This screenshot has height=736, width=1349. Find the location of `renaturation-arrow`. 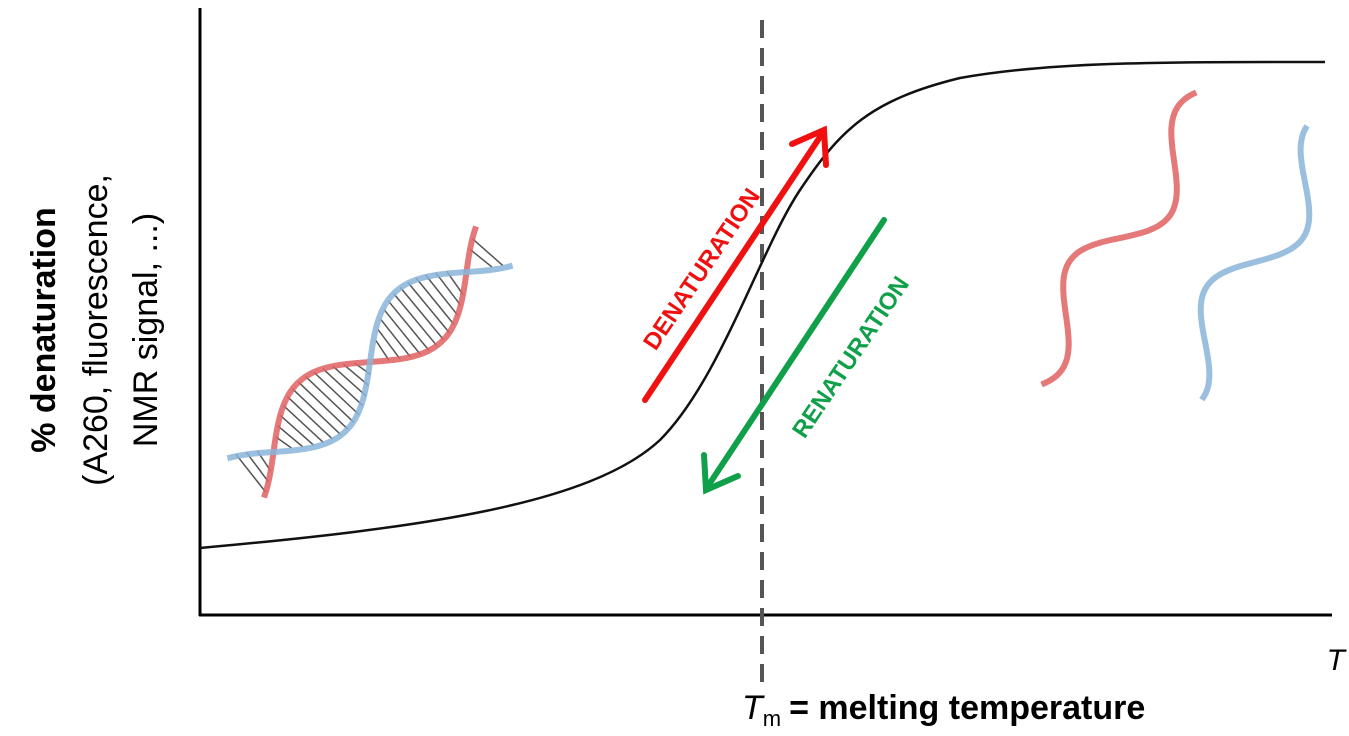

renaturation-arrow is located at coordinates (794, 356).